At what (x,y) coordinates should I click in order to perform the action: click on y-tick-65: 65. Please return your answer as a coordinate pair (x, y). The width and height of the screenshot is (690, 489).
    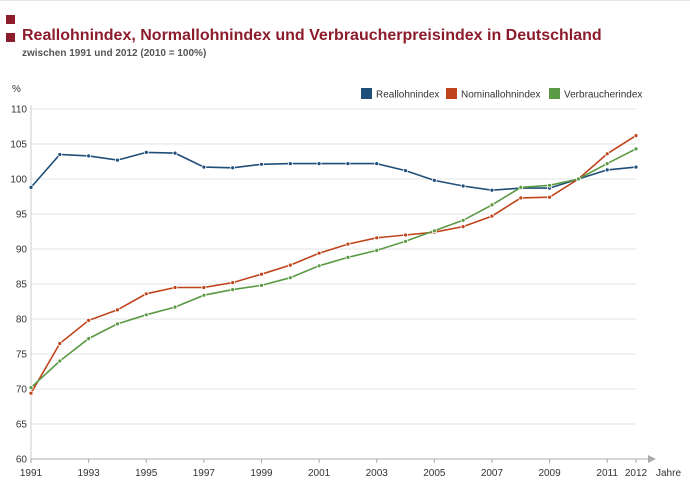
    Looking at the image, I should click on (22, 425).